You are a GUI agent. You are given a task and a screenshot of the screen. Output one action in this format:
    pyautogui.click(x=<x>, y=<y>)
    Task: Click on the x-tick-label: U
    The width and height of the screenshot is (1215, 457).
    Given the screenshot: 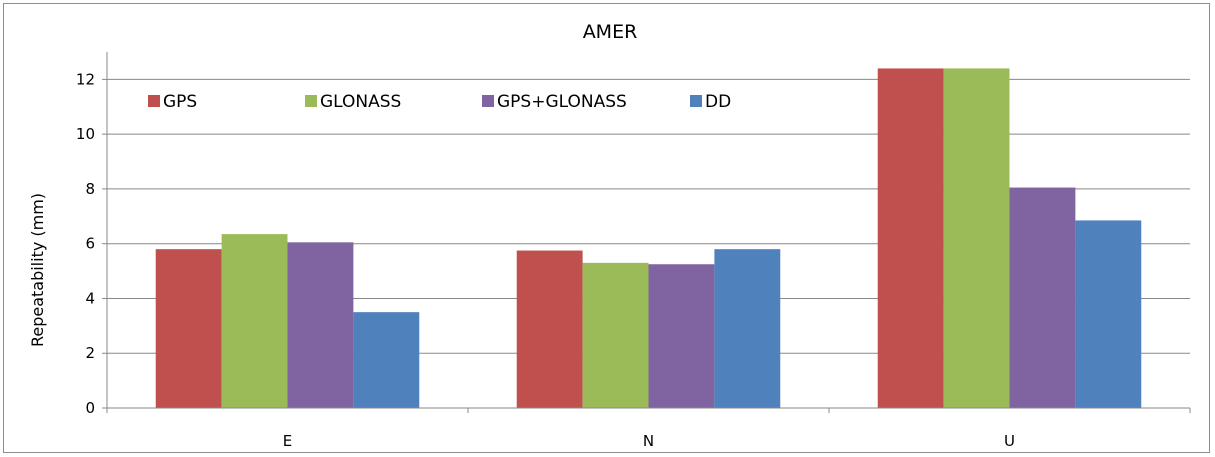 What is the action you would take?
    pyautogui.click(x=1009, y=441)
    